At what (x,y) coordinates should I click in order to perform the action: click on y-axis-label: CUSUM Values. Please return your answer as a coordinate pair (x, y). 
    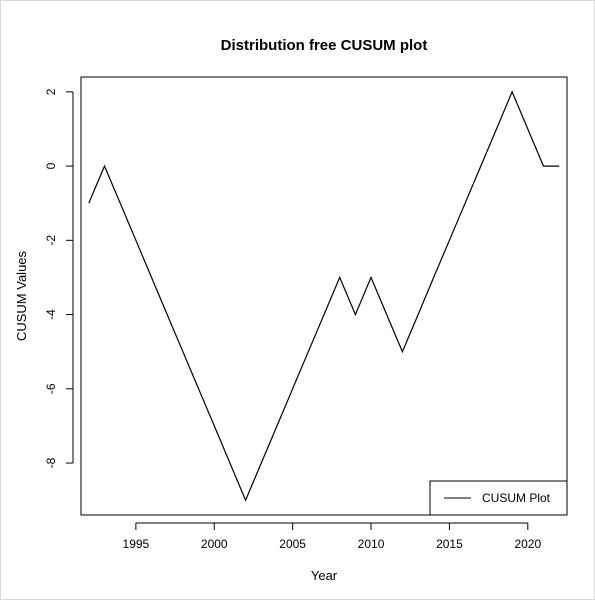
    Looking at the image, I should click on (21, 295).